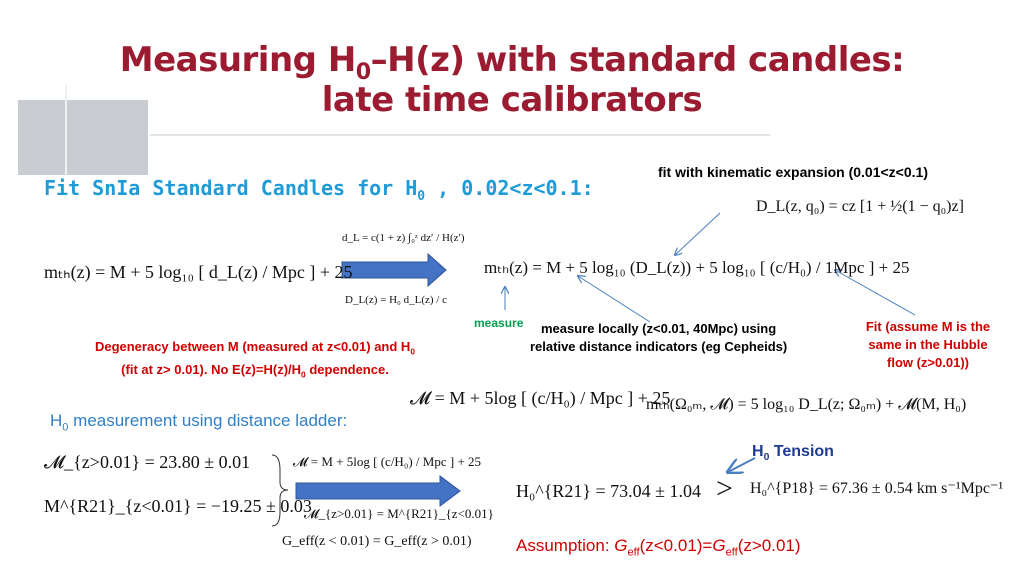  I want to click on text: Fit SnIa Standard Candles for H, so click(231, 188).